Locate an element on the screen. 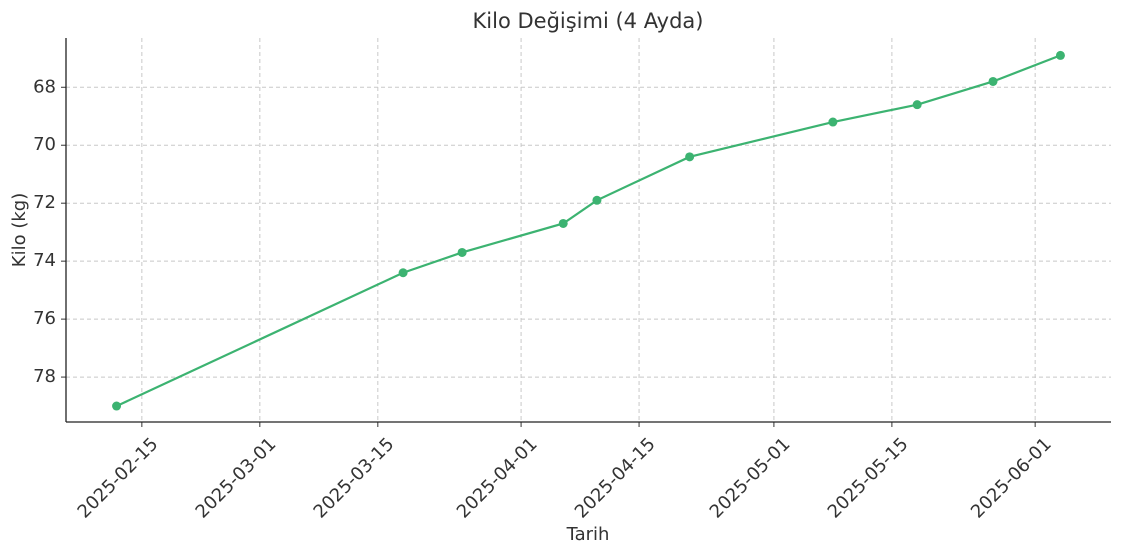 The image size is (1122, 556). y-tick-label: 78 is located at coordinates (44, 376).